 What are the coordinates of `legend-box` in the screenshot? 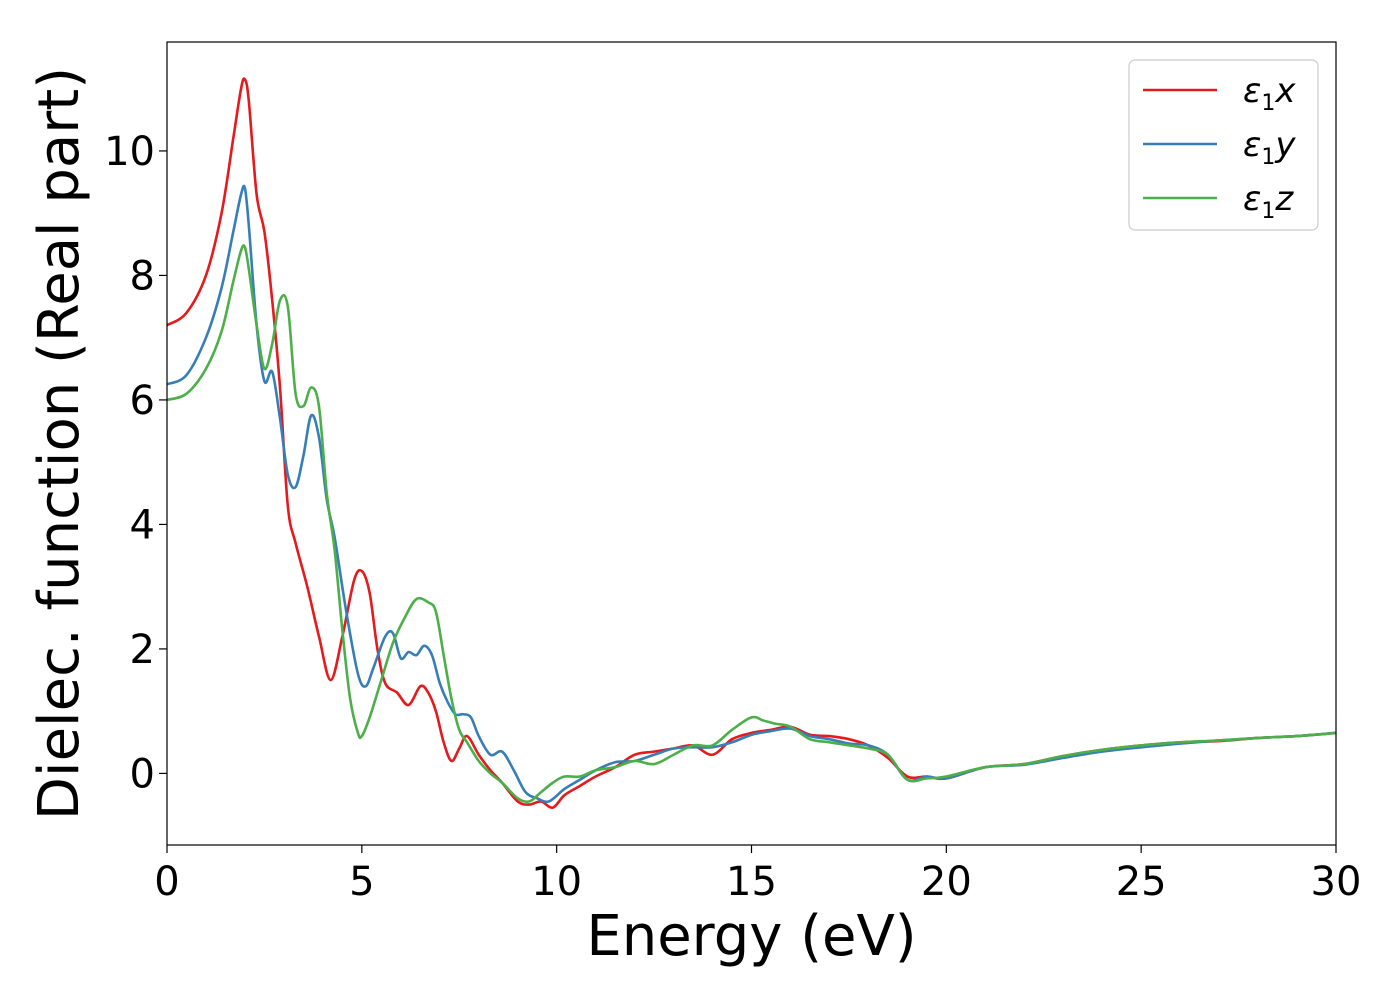 It's located at (1223, 145).